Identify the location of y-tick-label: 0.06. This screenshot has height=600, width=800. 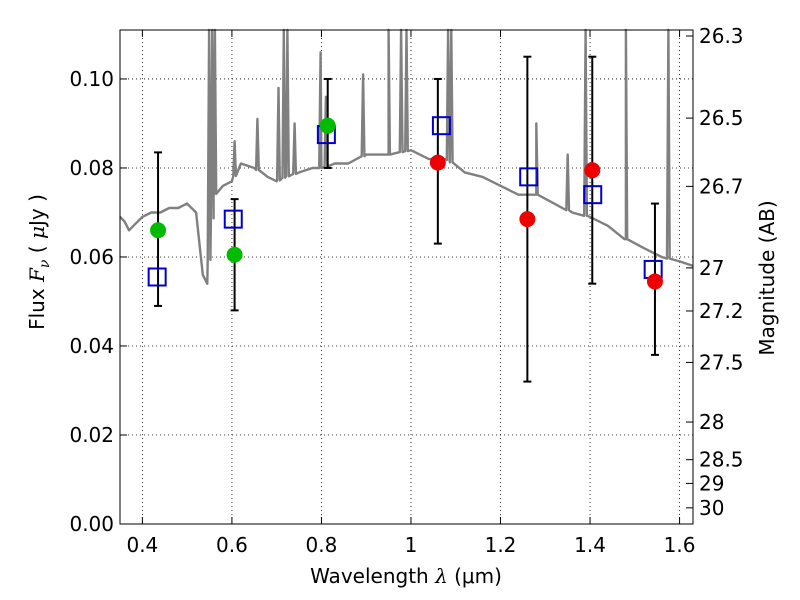
(91, 257).